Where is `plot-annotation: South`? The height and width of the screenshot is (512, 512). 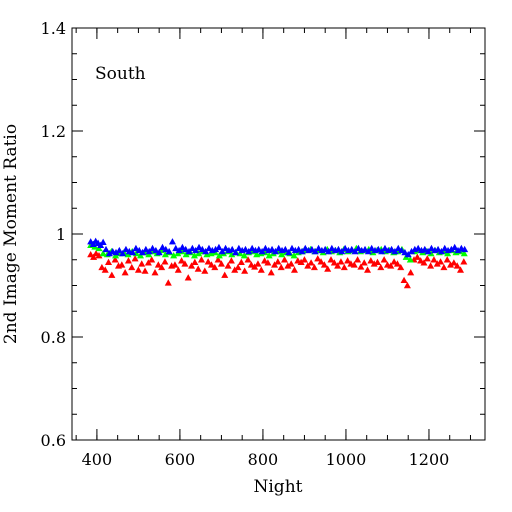 plot-annotation: South is located at coordinates (120, 74).